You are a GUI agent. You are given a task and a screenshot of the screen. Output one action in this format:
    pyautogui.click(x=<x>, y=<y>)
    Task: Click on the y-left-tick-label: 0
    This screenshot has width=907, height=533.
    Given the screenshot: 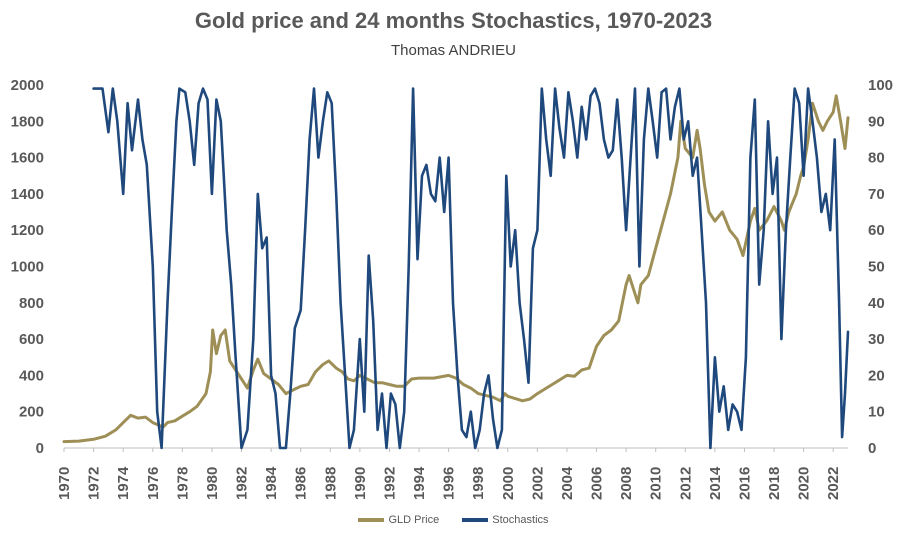 What is the action you would take?
    pyautogui.click(x=40, y=448)
    